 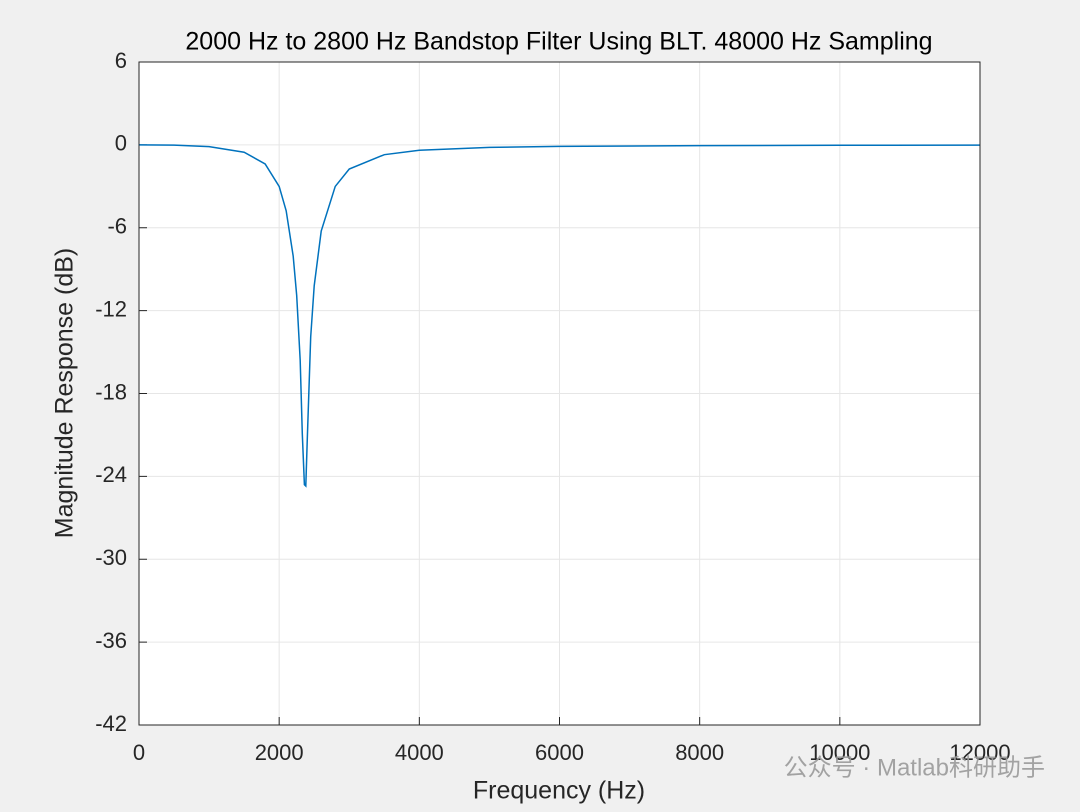 What do you see at coordinates (914, 767) in the screenshot?
I see `watermark: 公众号 · Matlab科研助手` at bounding box center [914, 767].